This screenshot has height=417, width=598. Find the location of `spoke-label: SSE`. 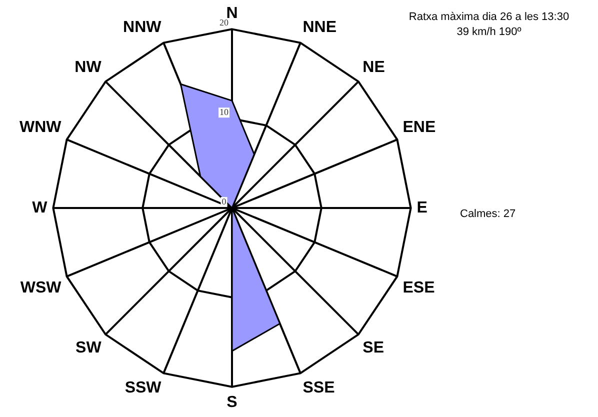

spoke-label: SSE is located at coordinates (319, 388).